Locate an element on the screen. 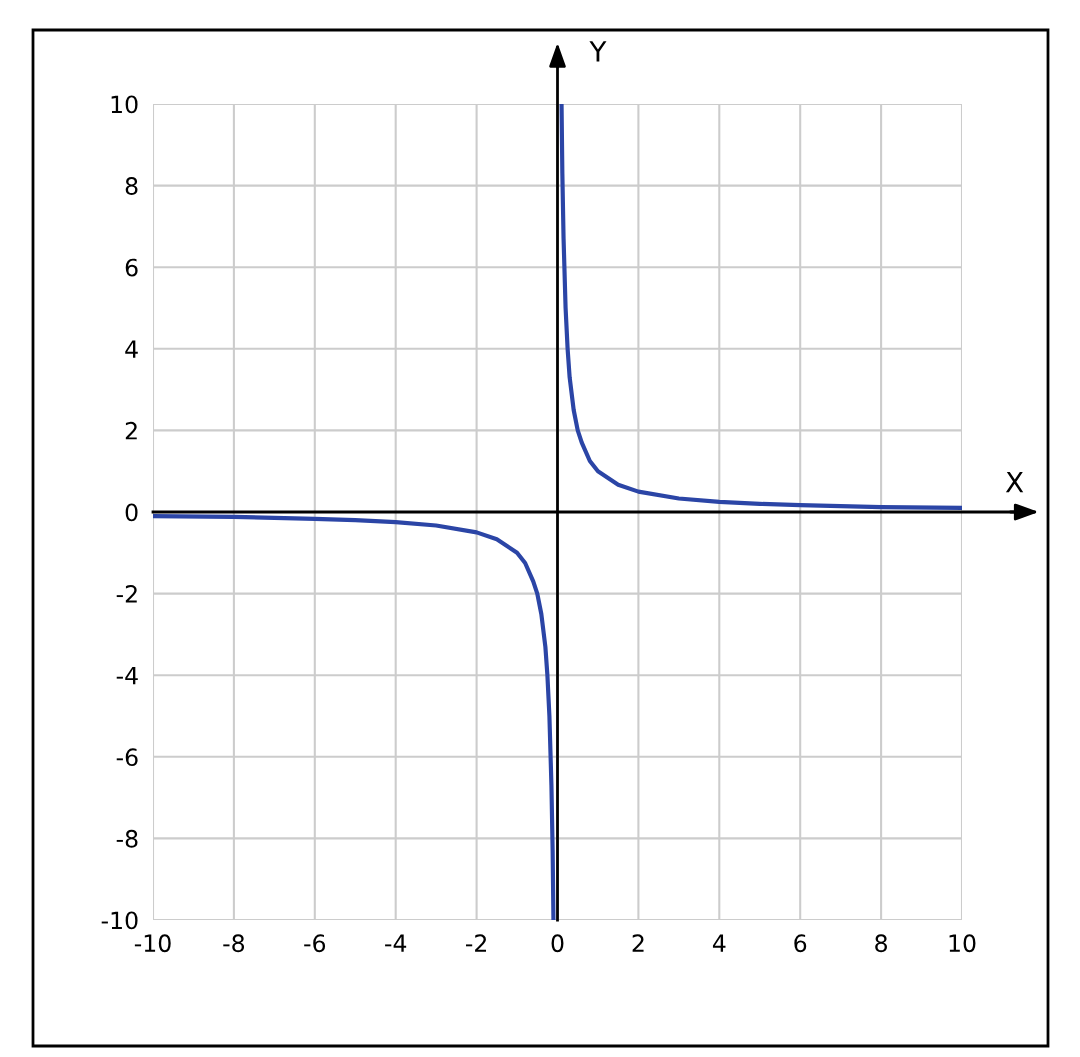 Image resolution: width=1080 pixels, height=1057 pixels. x-tick-label: 8 is located at coordinates (881, 943).